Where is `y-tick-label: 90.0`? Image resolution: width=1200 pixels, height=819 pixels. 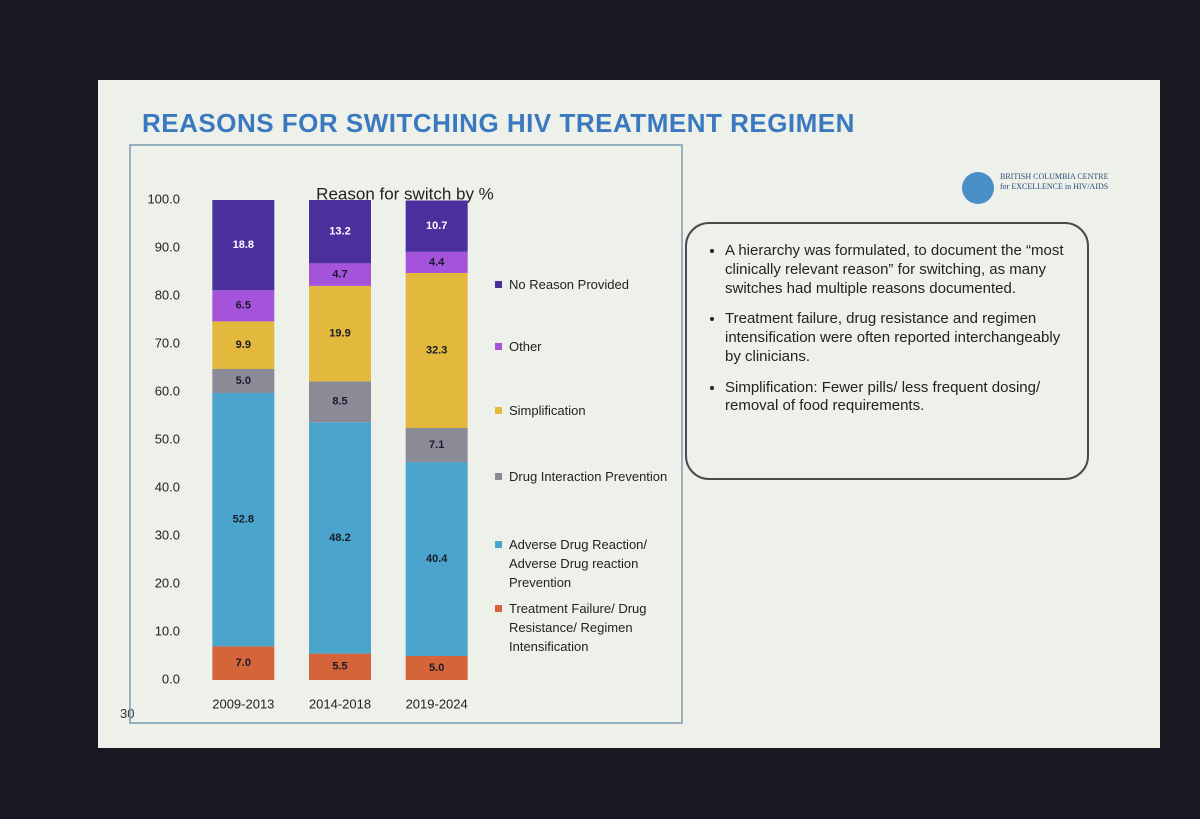 y-tick-label: 90.0 is located at coordinates (167, 246).